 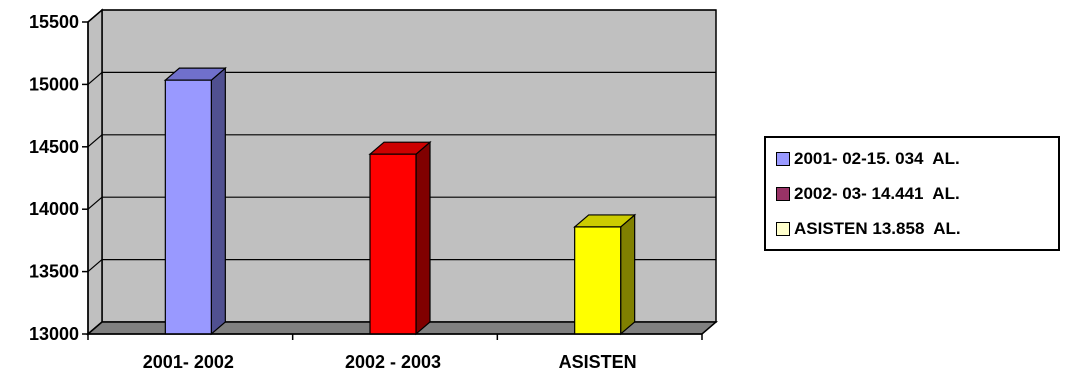 What do you see at coordinates (877, 158) in the screenshot?
I see `legend-label: 2001- 02-15. 034 AL.` at bounding box center [877, 158].